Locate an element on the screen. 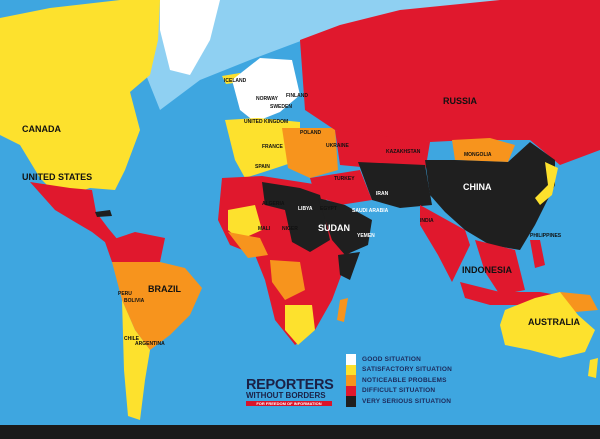 The height and width of the screenshot is (439, 600). region-eastern-europe is located at coordinates (310, 153).